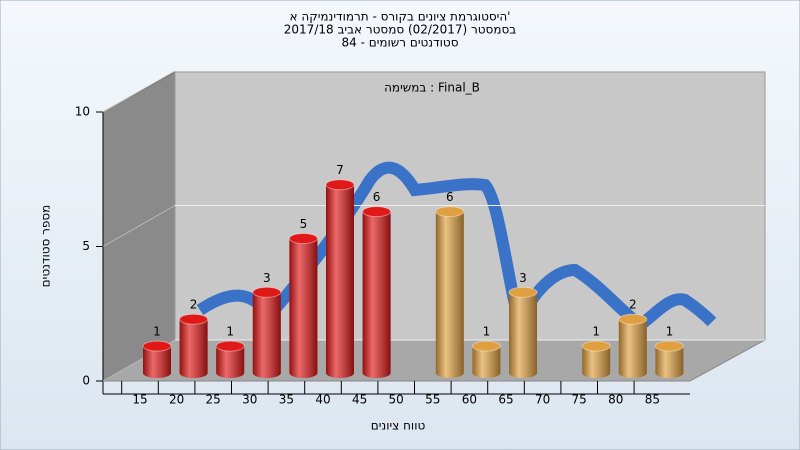 This screenshot has width=800, height=450. I want to click on chart-subtitle: סטודנטים רשומים - 84, so click(399, 43).